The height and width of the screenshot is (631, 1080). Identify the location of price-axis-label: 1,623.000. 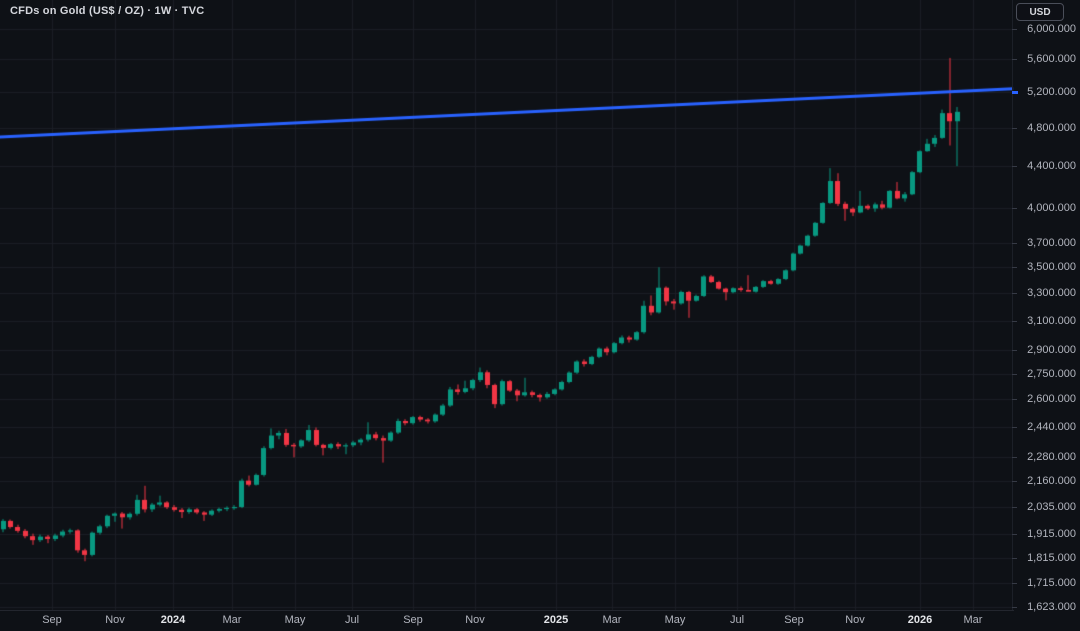
(1051, 607).